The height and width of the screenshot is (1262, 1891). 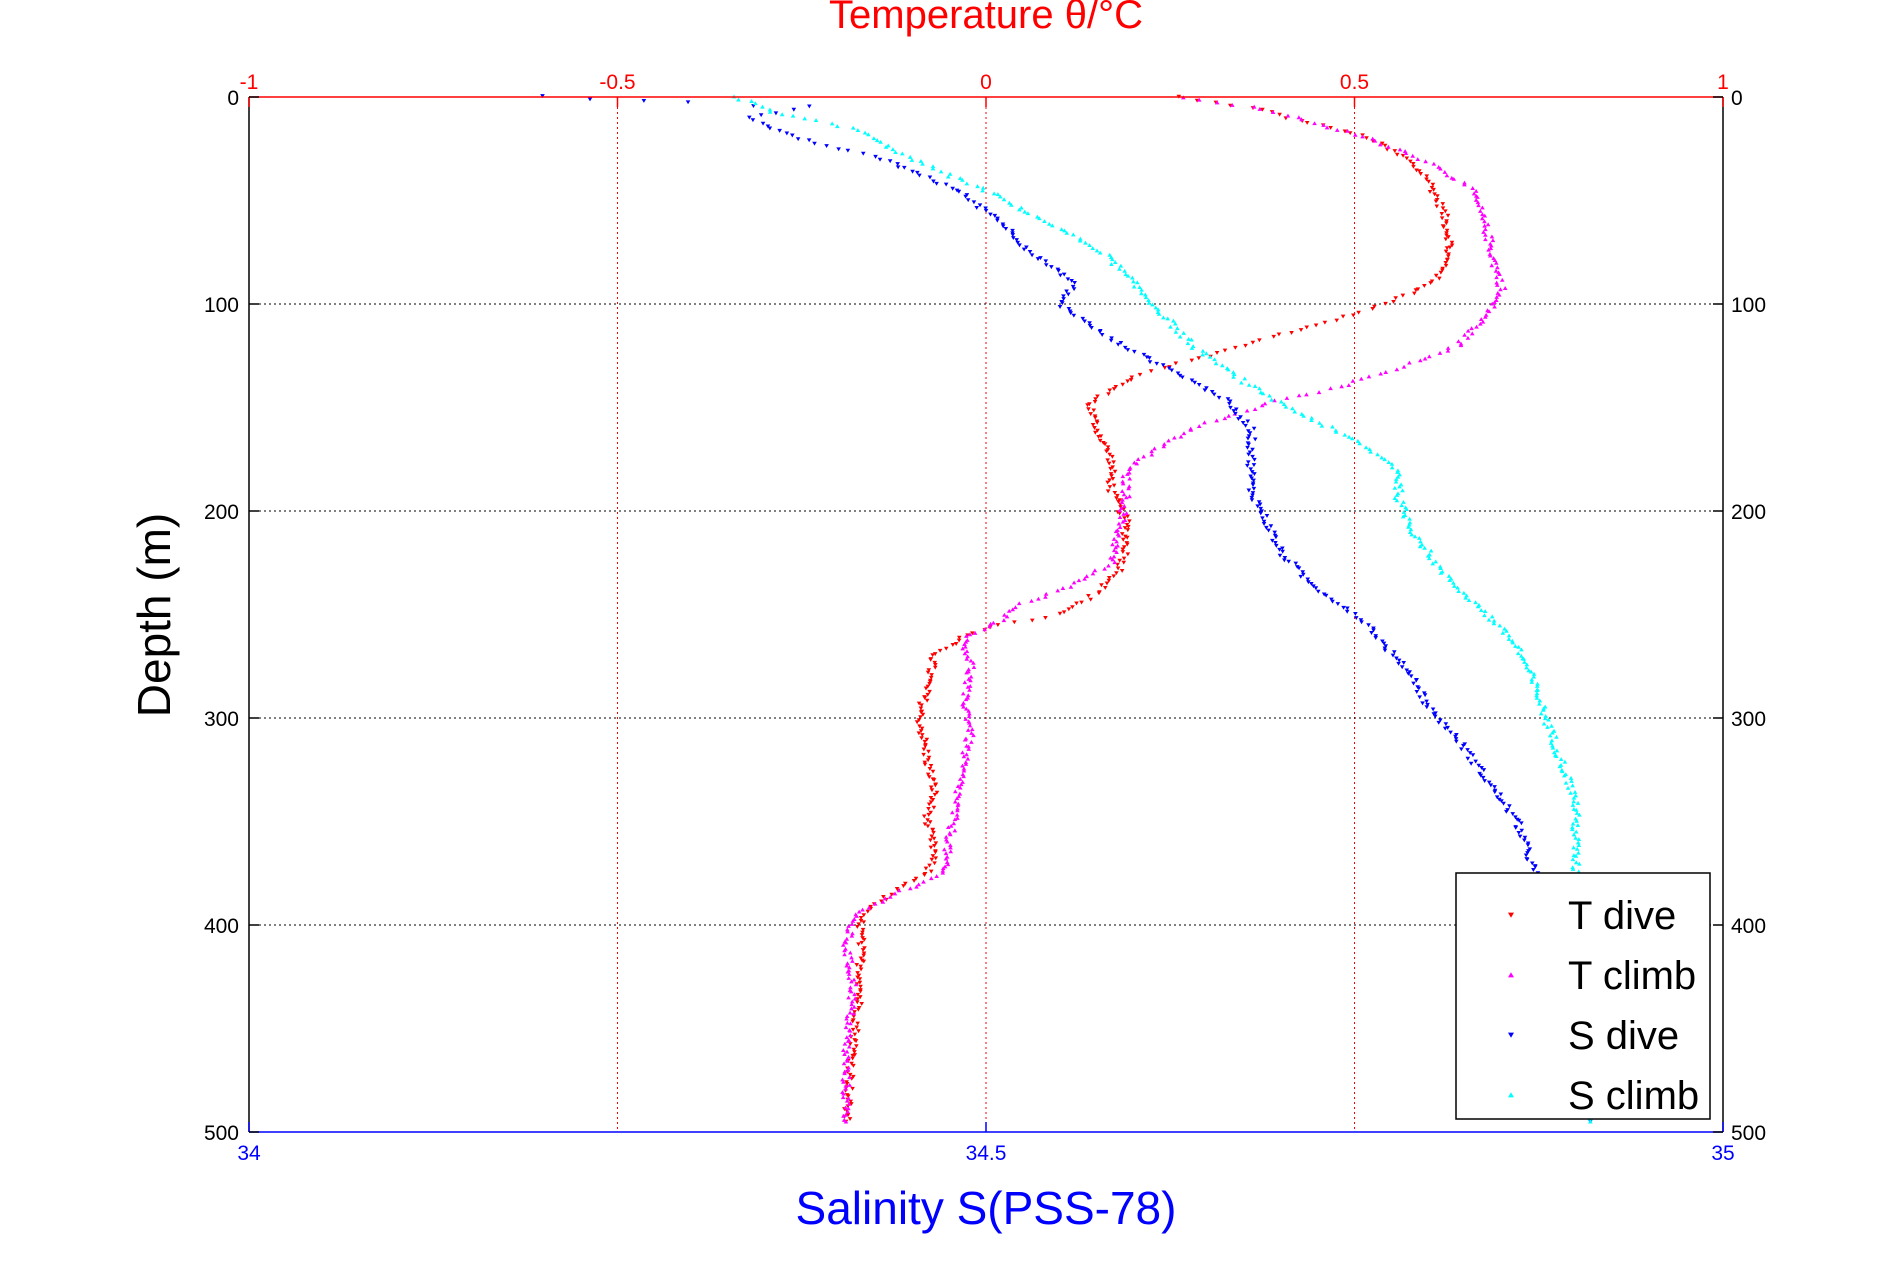 I want to click on left-tick-label: 100, so click(x=221, y=305).